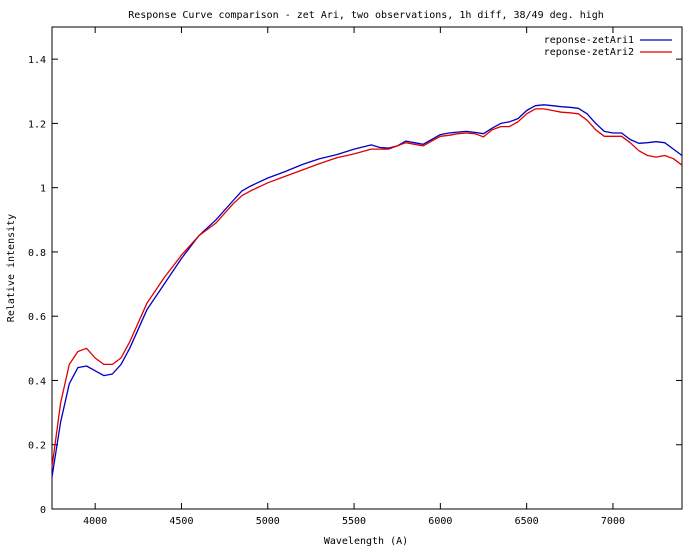 The image size is (700, 550). Describe the element at coordinates (43, 510) in the screenshot. I see `y-tick-label: 0` at that location.